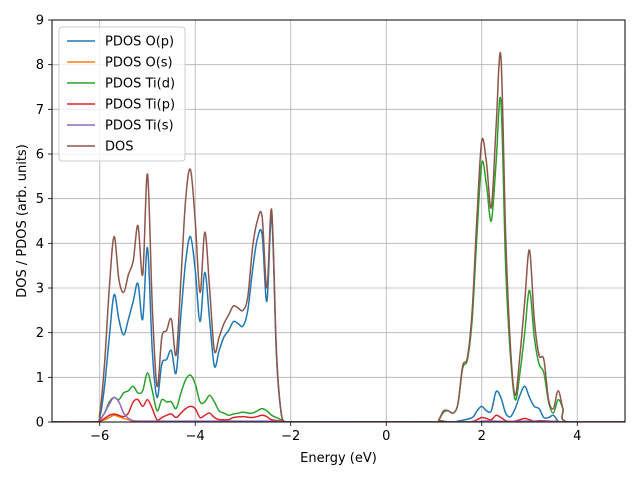 This screenshot has width=640, height=480. What do you see at coordinates (40, 289) in the screenshot?
I see `y-tick-label-3: 3` at bounding box center [40, 289].